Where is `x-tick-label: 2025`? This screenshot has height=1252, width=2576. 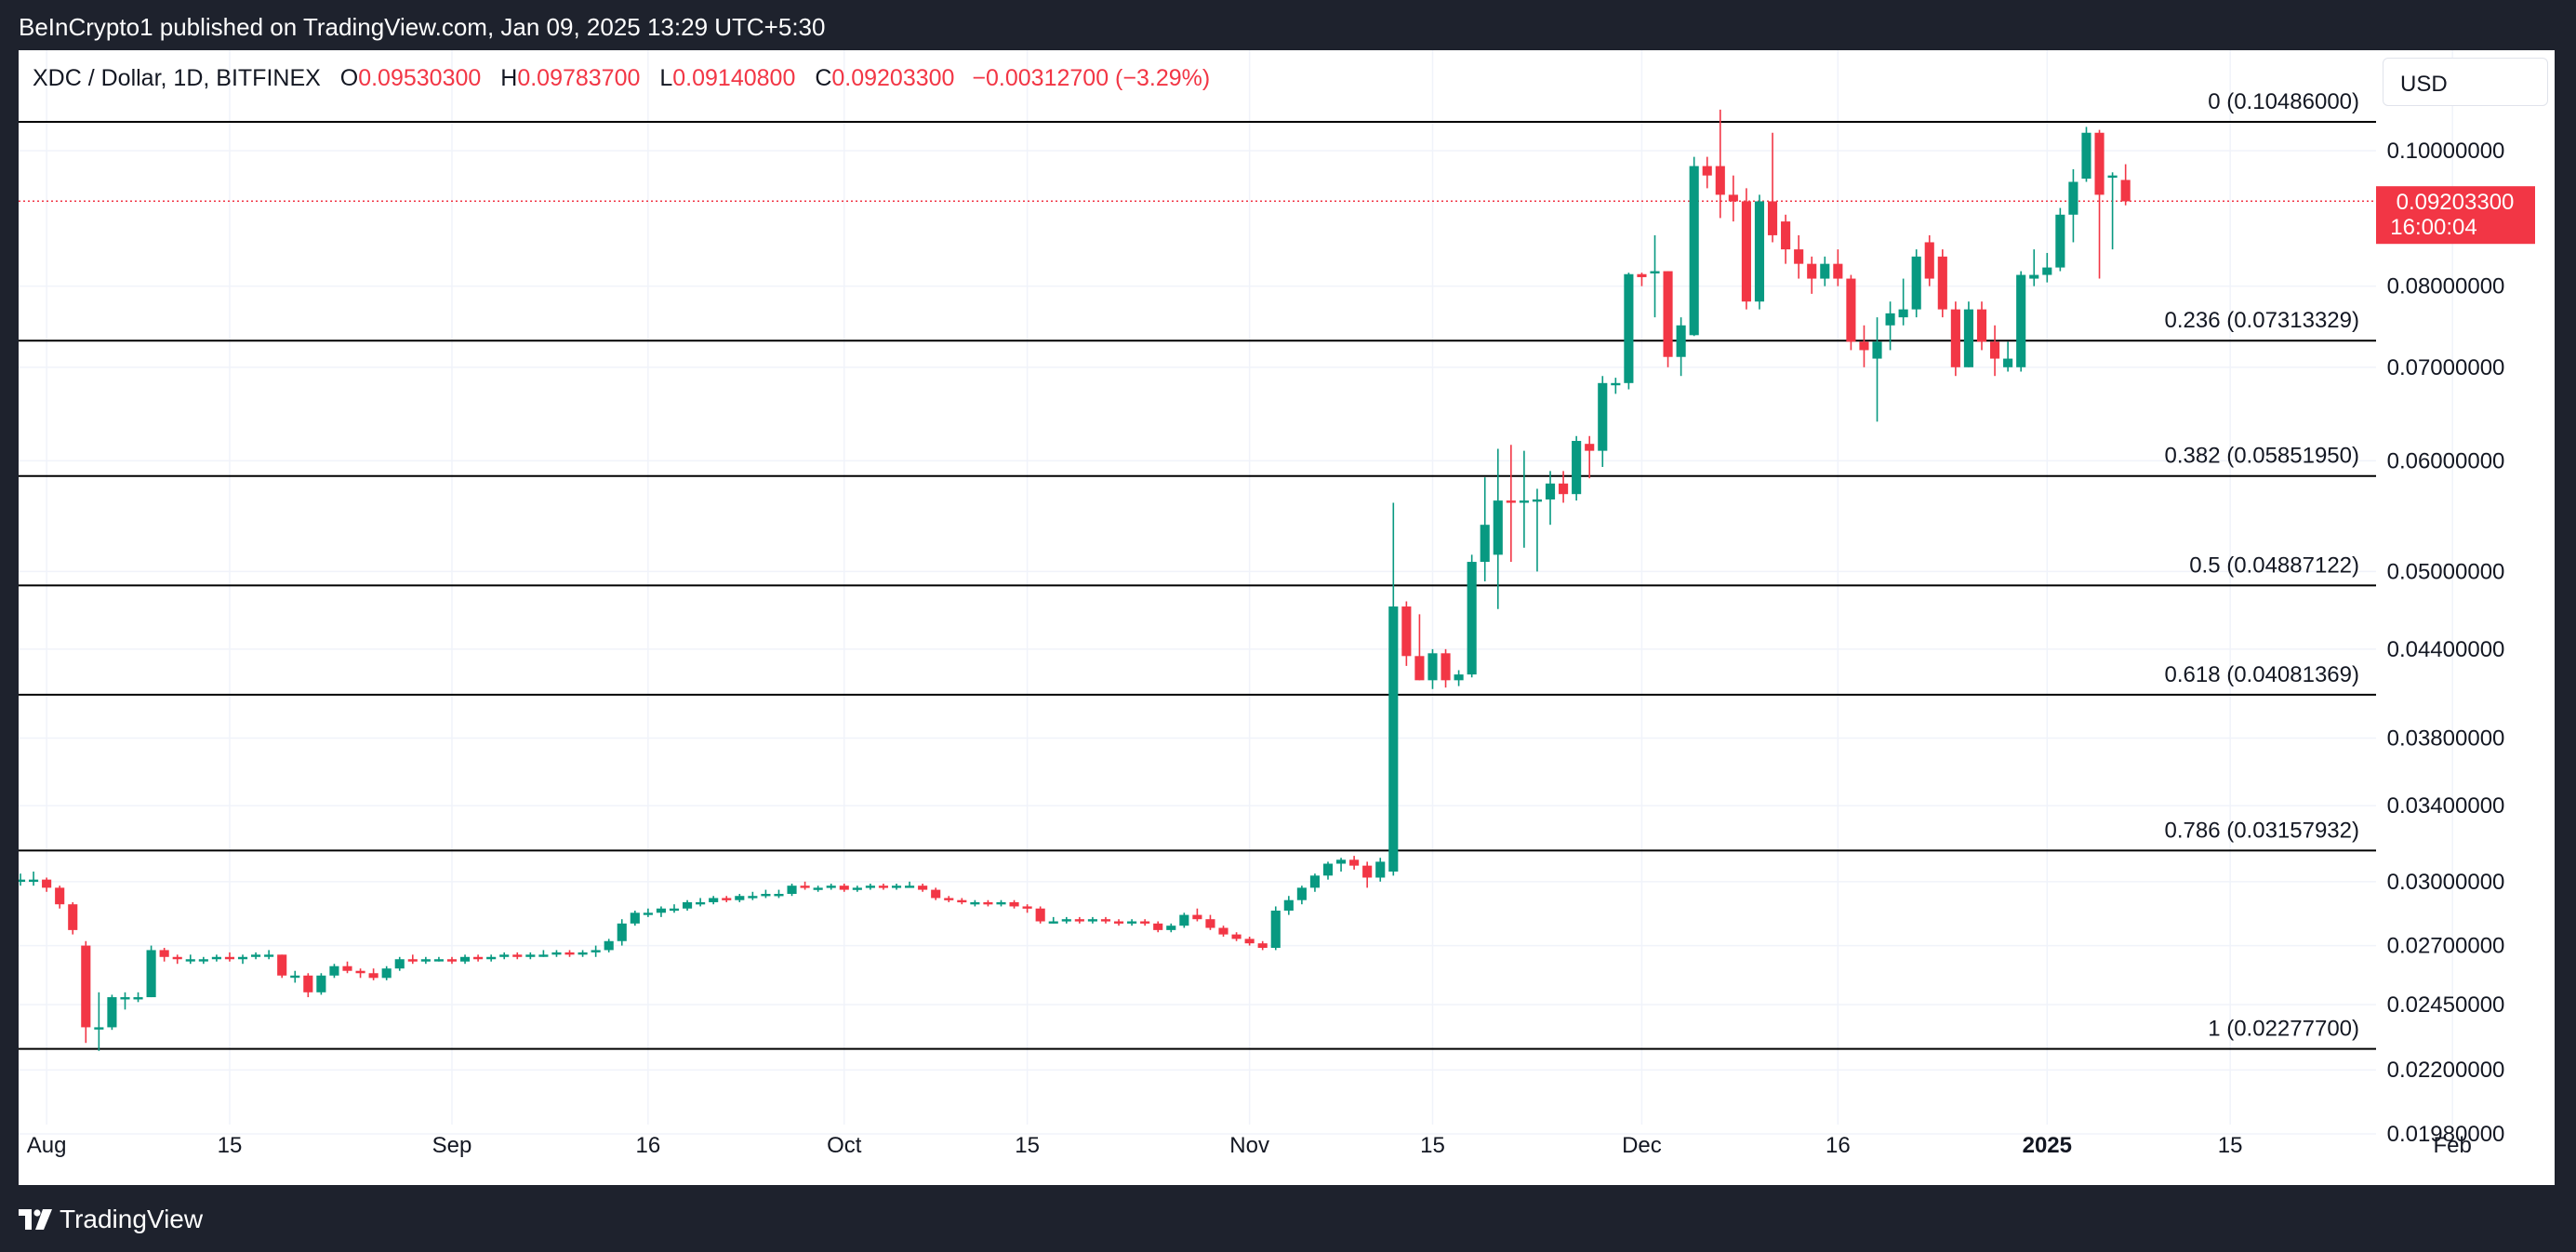 x-tick-label: 2025 is located at coordinates (2047, 1145).